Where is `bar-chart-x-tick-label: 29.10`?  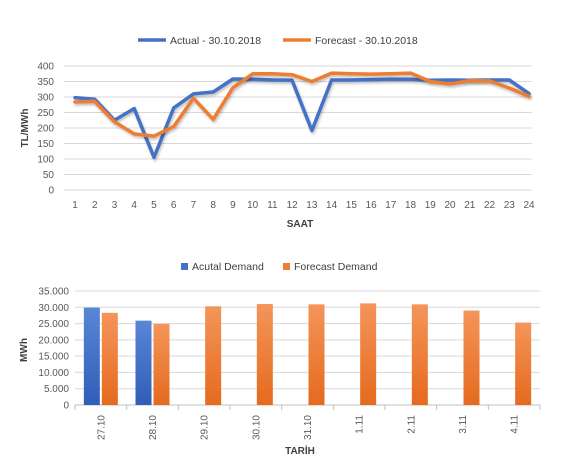 bar-chart-x-tick-label: 29.10 is located at coordinates (205, 427).